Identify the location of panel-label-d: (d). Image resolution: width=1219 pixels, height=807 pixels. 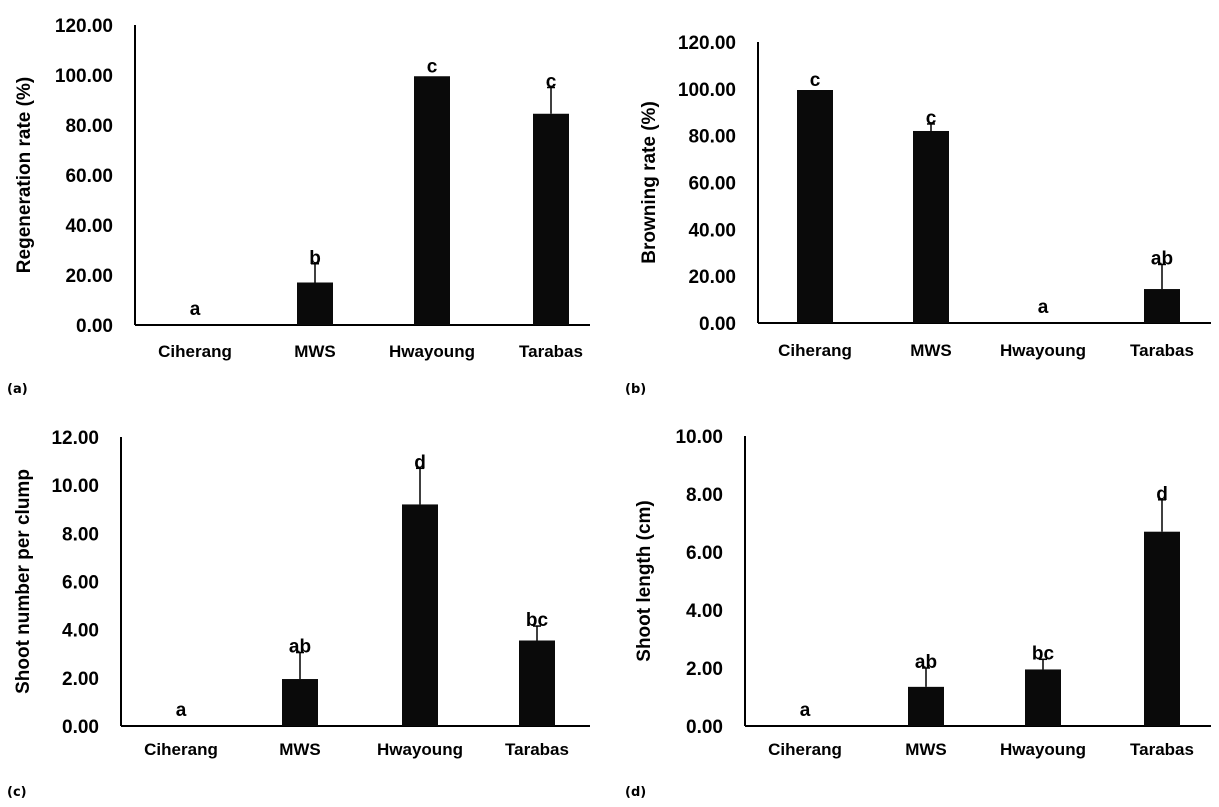
(636, 792).